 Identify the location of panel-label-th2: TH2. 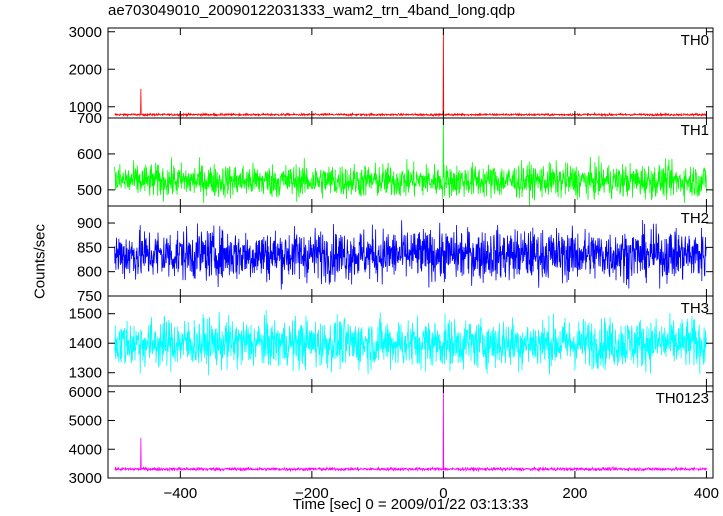
(695, 218).